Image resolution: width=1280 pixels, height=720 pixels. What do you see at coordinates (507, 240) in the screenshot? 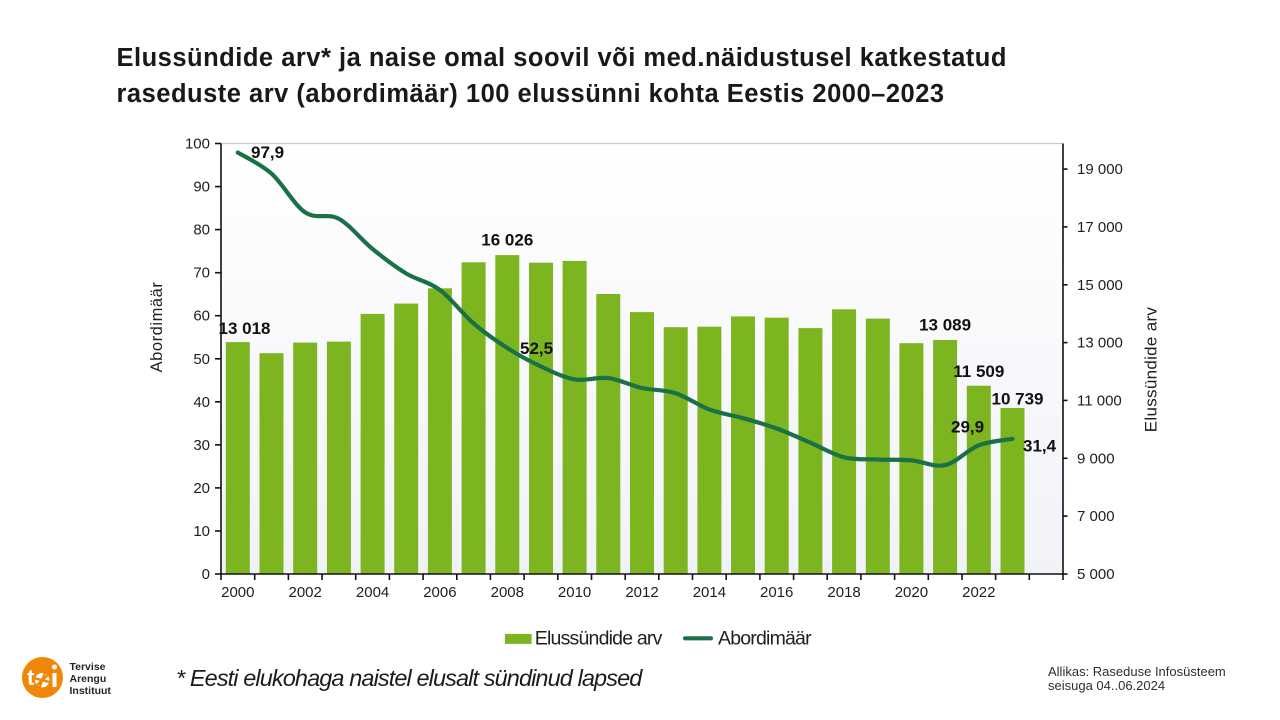
I see `svg-text: 16 026` at bounding box center [507, 240].